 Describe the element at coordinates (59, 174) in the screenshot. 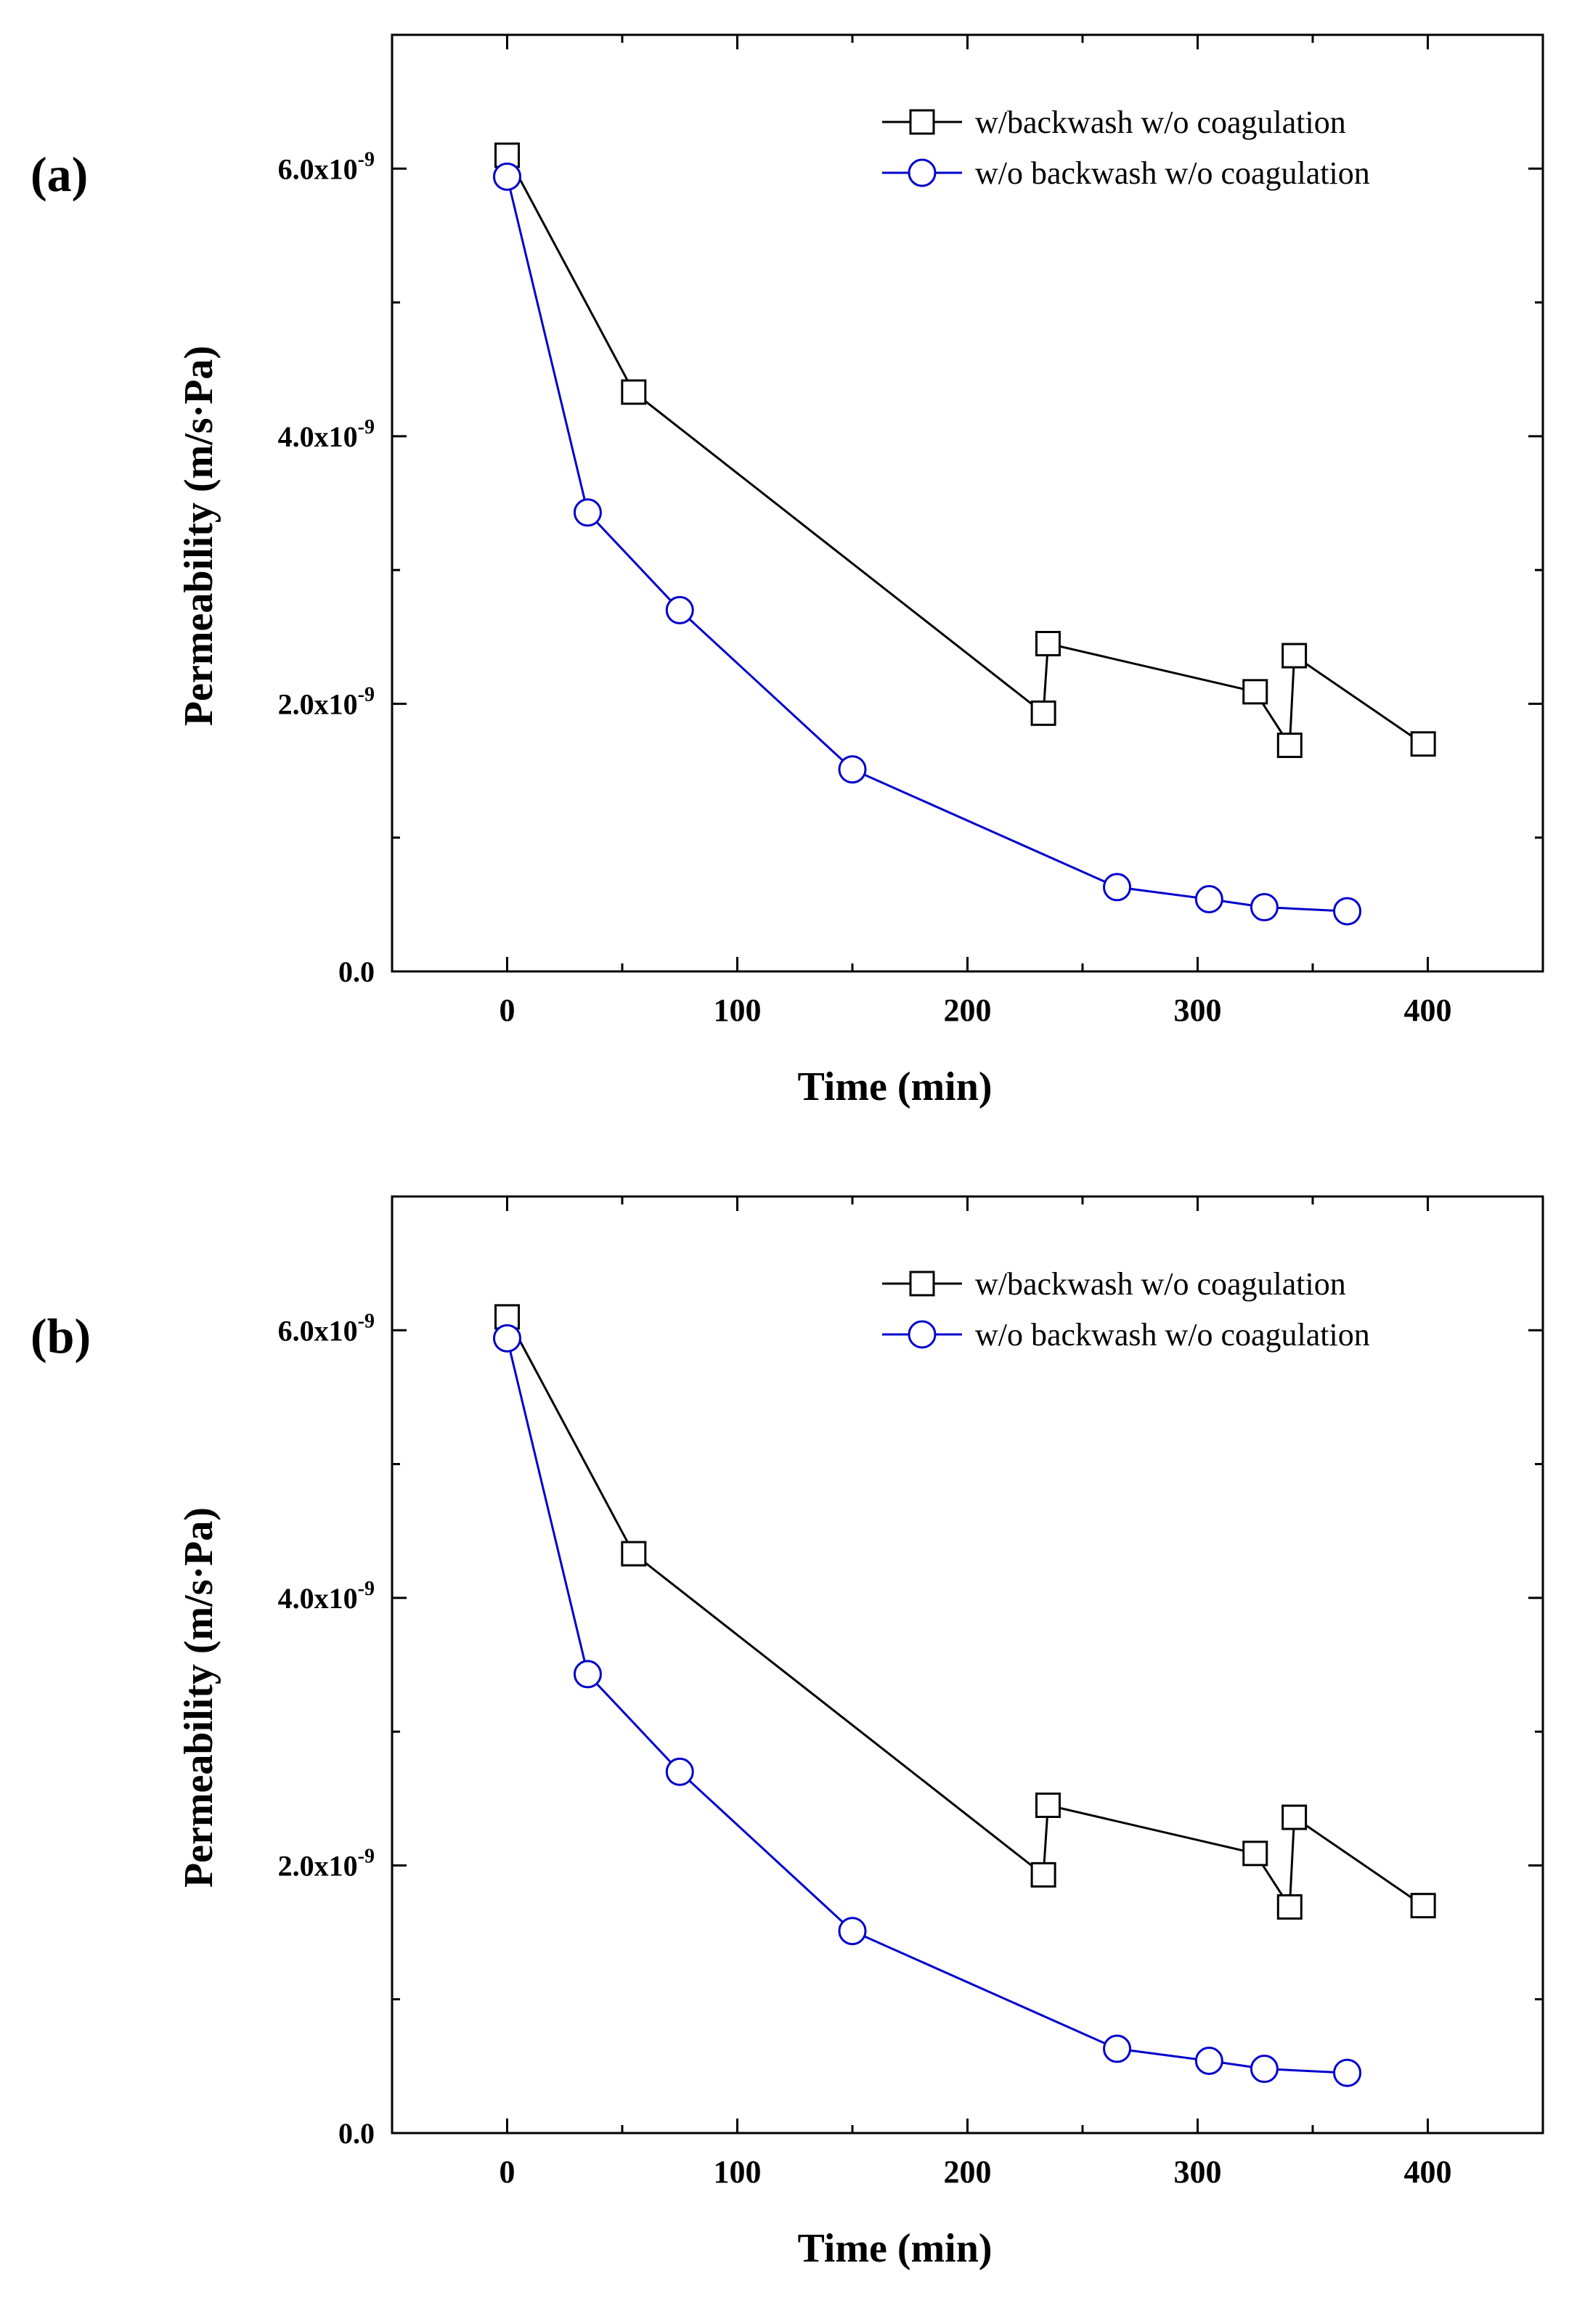

I see `panel-label: (a)` at that location.